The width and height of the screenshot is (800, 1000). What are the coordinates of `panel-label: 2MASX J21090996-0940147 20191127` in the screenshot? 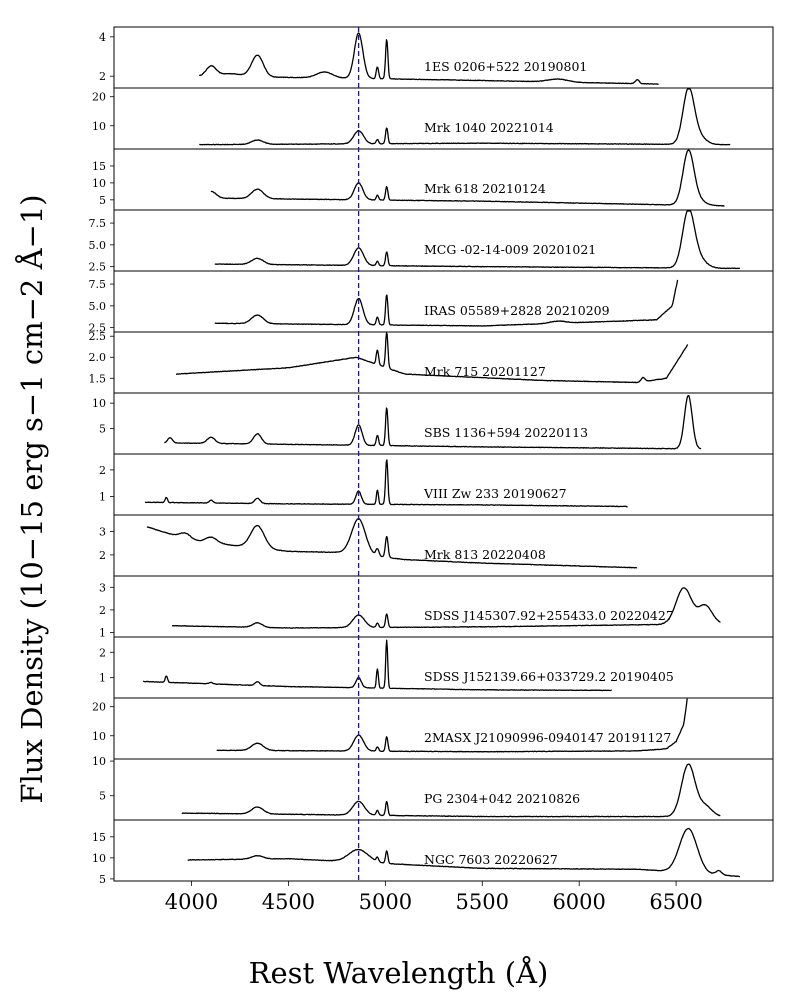 It's located at (547, 737).